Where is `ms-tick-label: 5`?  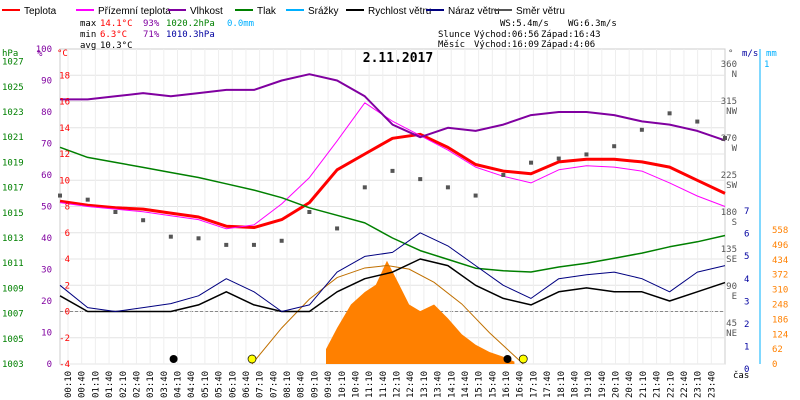 ms-tick-label: 5 is located at coordinates (746, 257).